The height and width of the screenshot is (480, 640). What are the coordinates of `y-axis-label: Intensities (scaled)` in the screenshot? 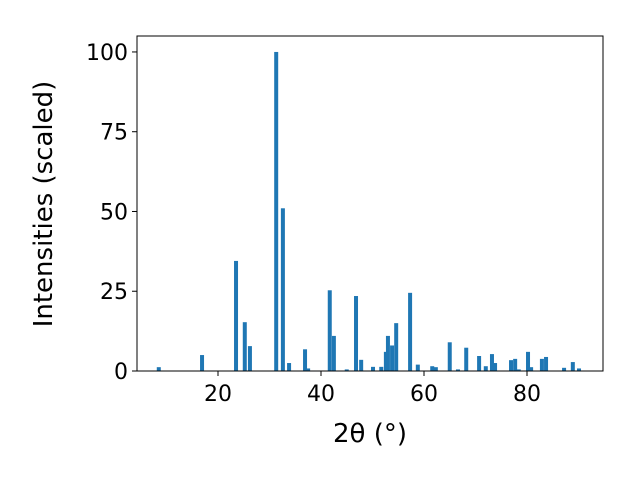 It's located at (44, 204).